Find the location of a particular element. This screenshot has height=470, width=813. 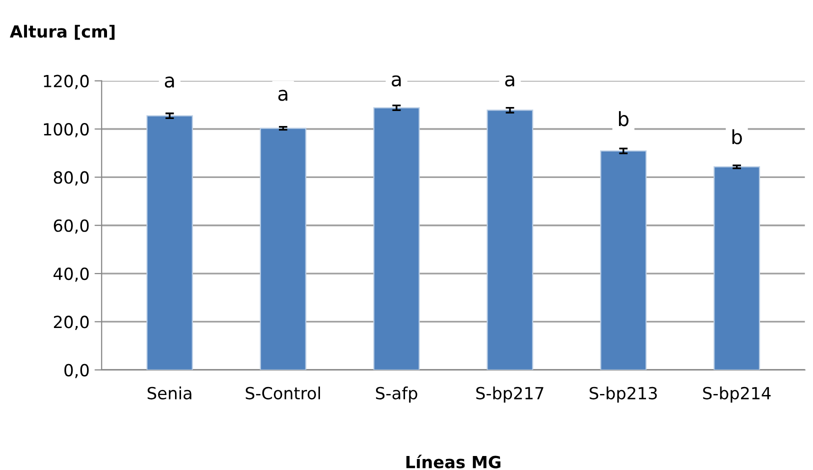

x-tick-label: S-afp is located at coordinates (397, 394).